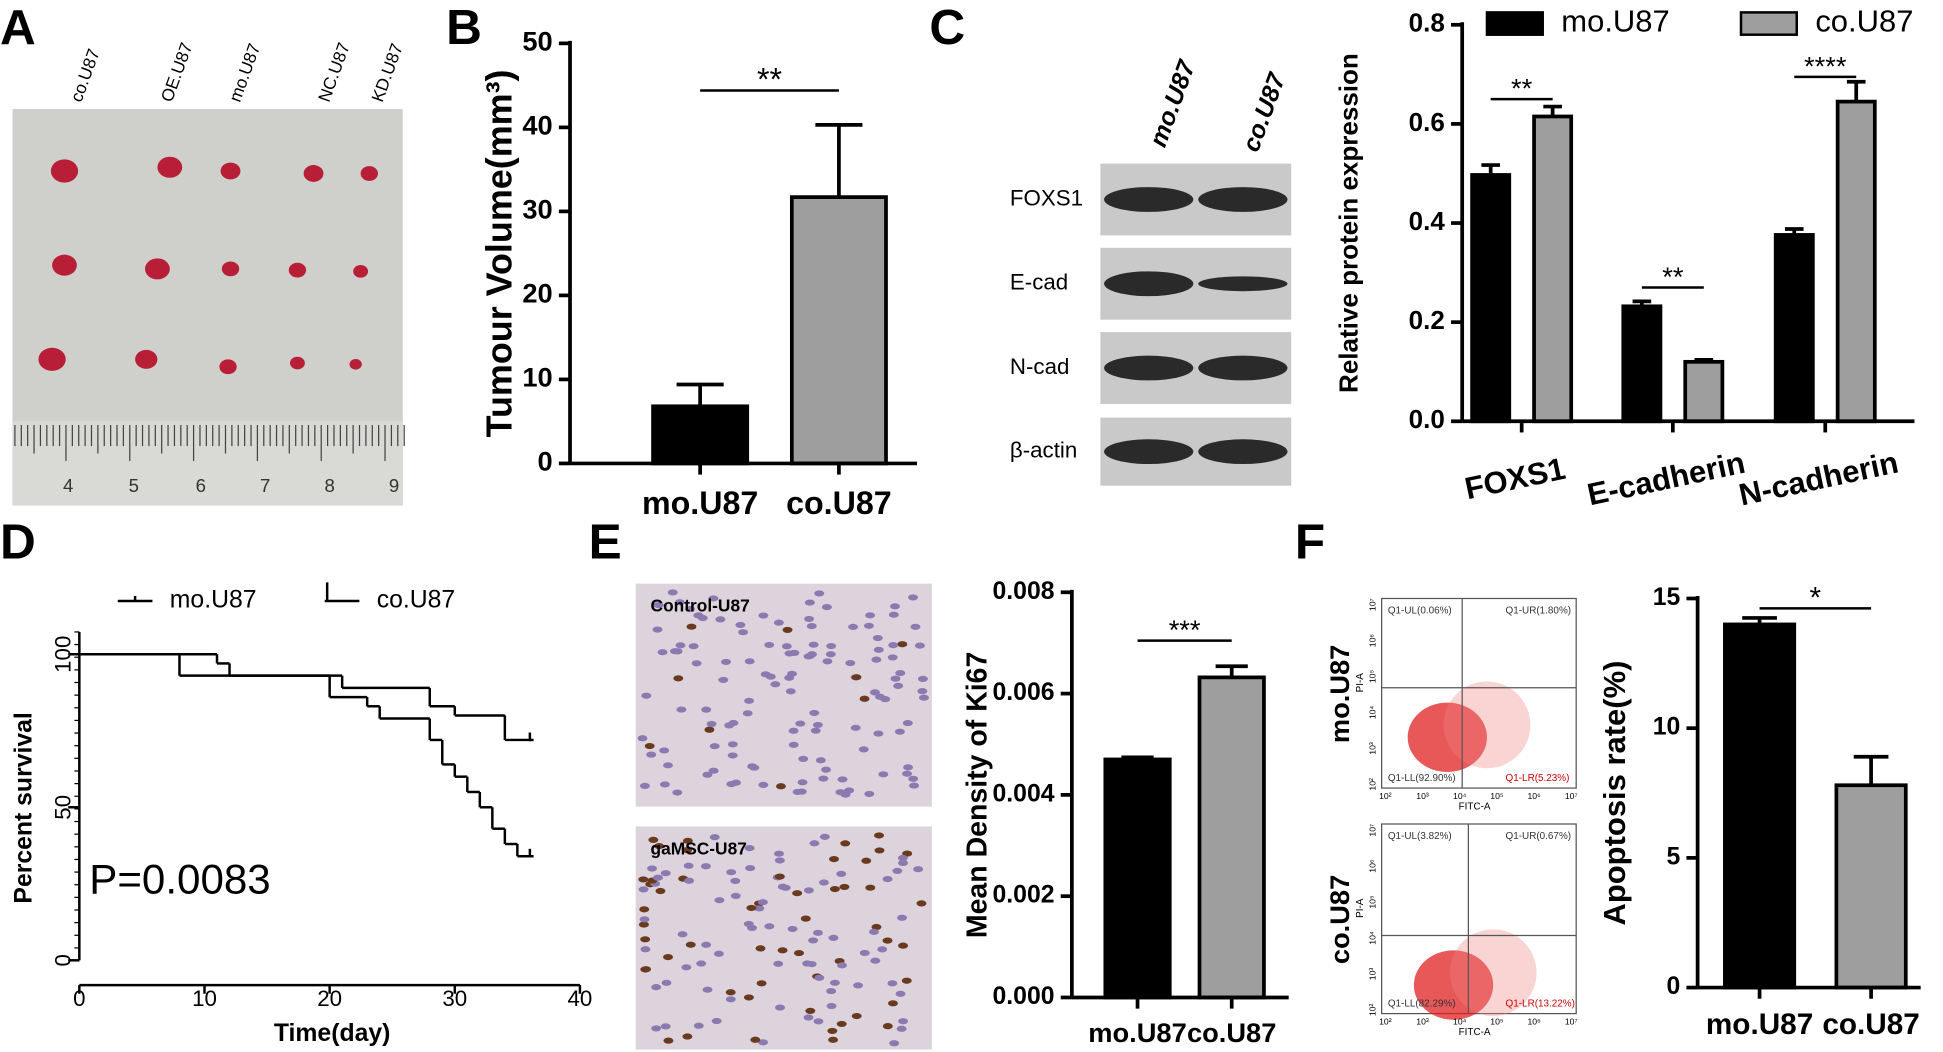  What do you see at coordinates (1497, 1022) in the screenshot?
I see `flow-x-tick: 10⁵` at bounding box center [1497, 1022].